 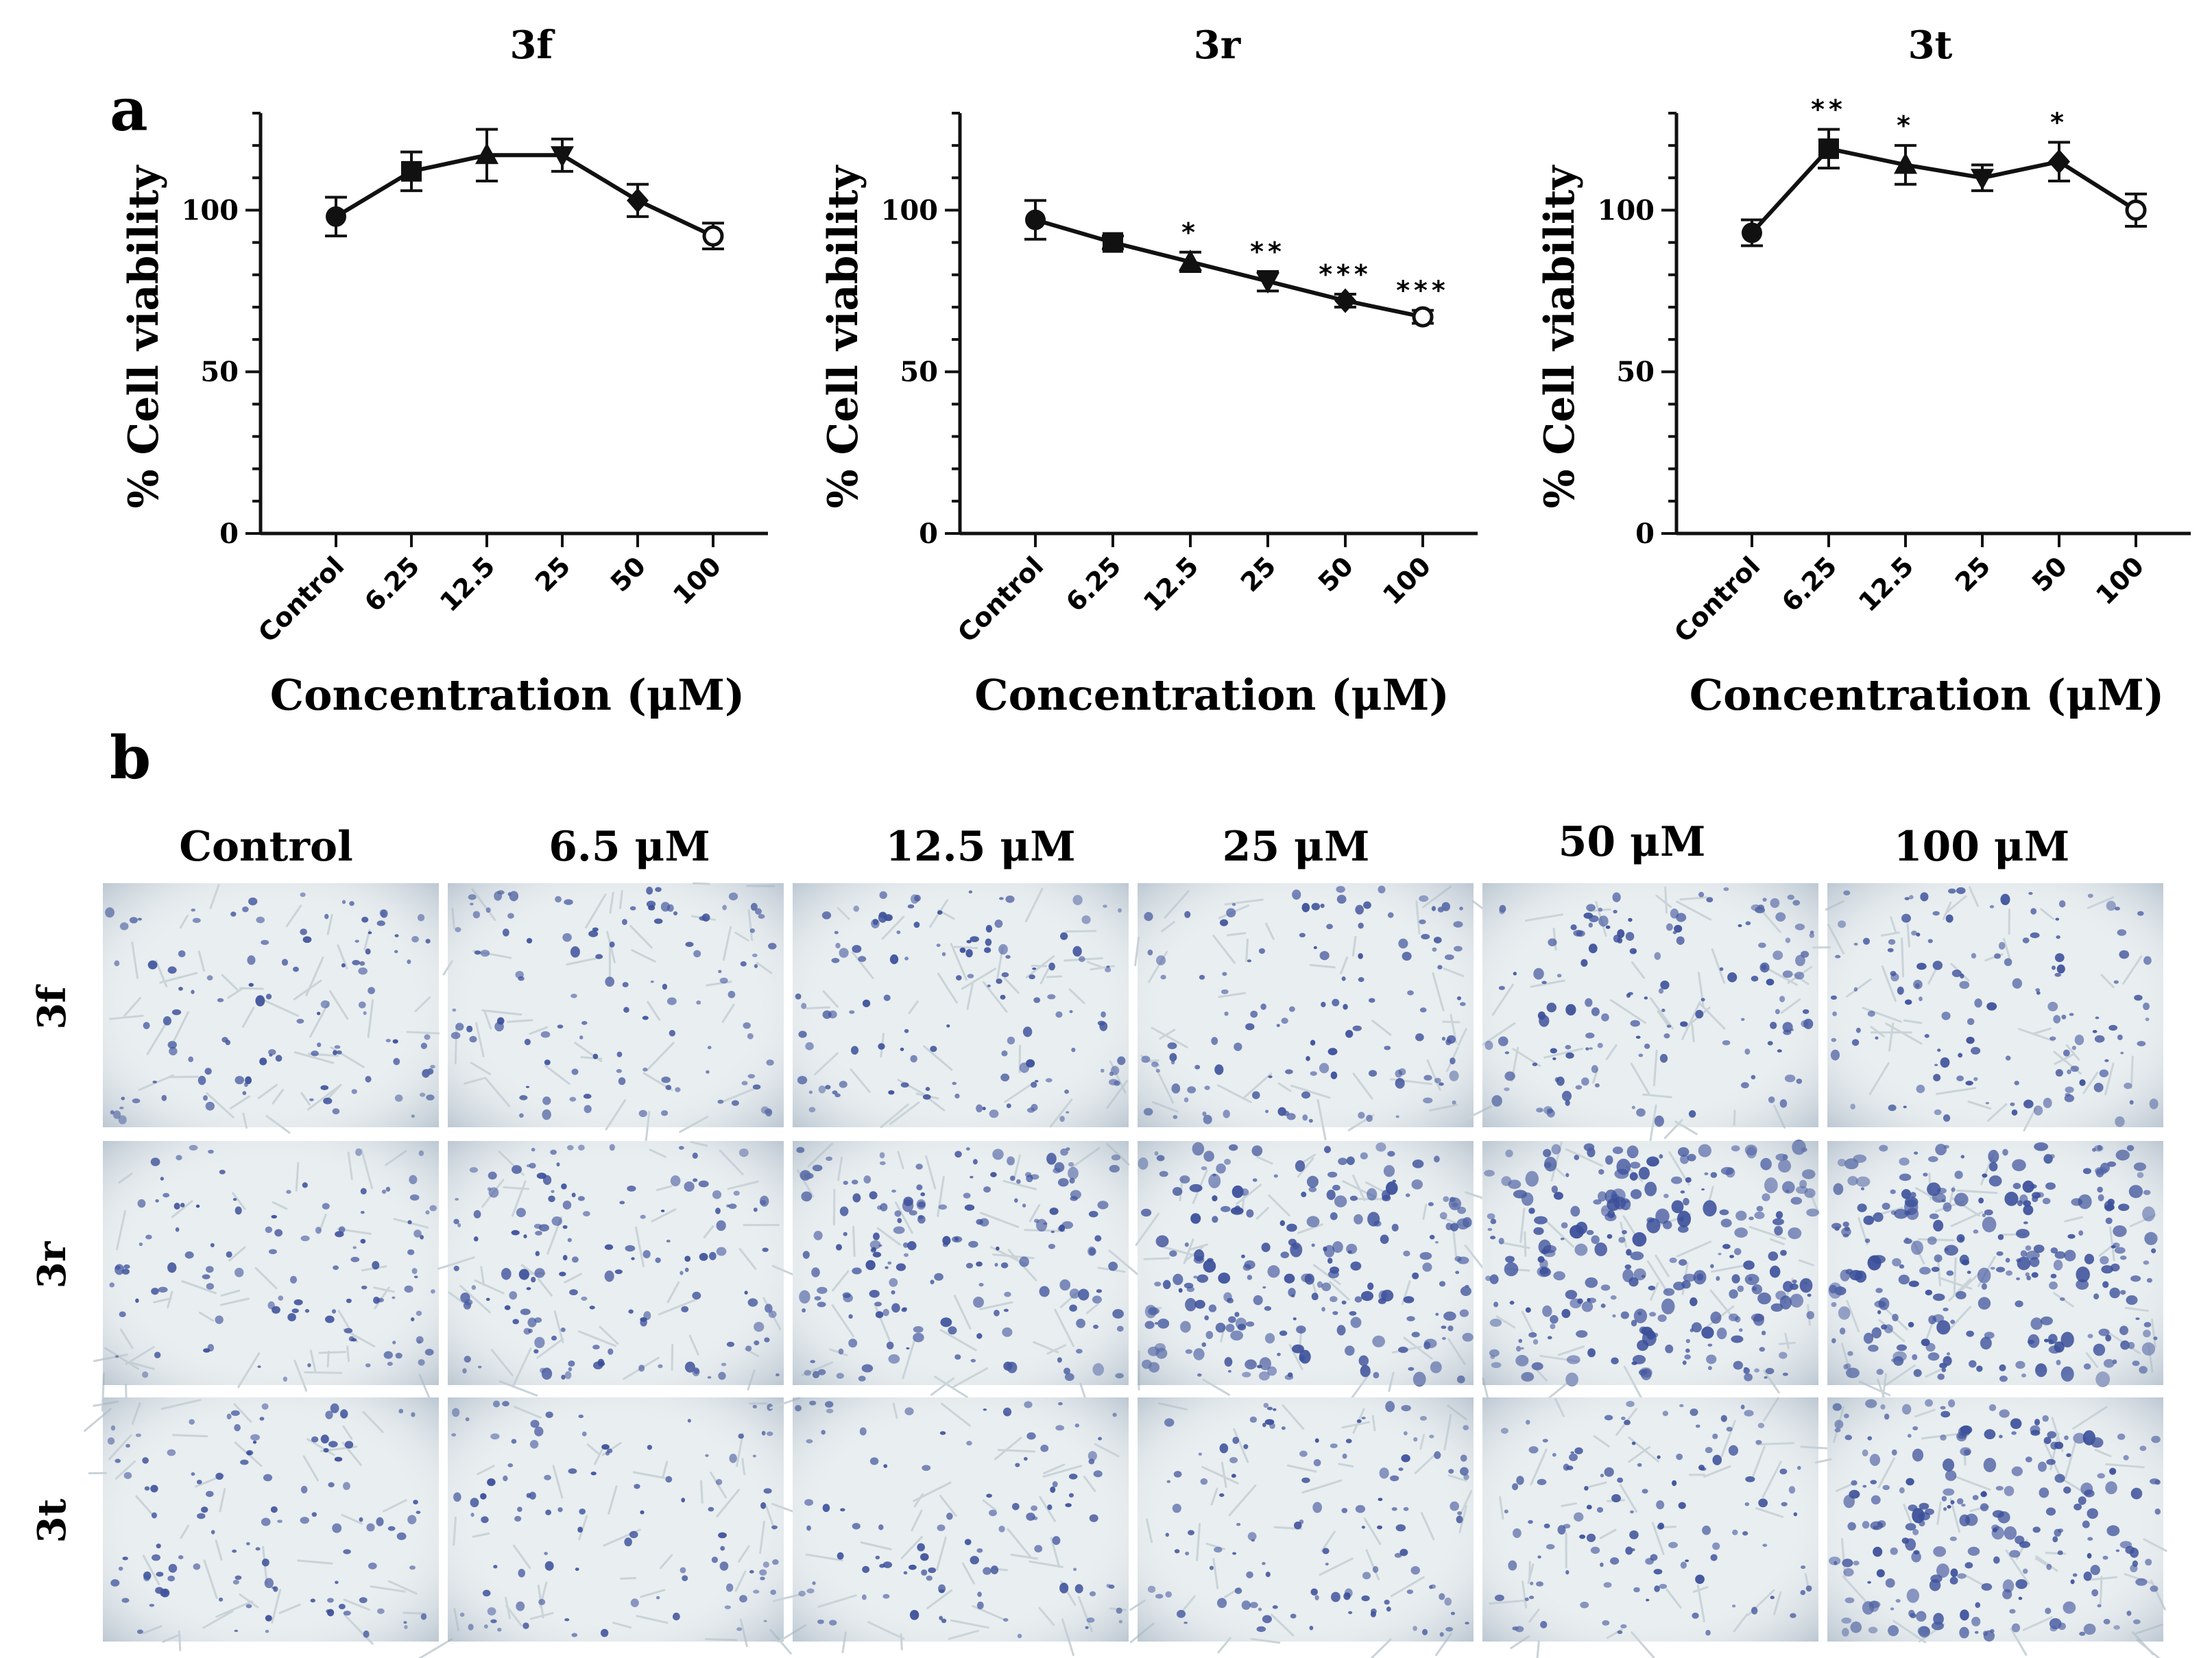 What do you see at coordinates (1268, 252) in the screenshot?
I see `significance-label: **` at bounding box center [1268, 252].